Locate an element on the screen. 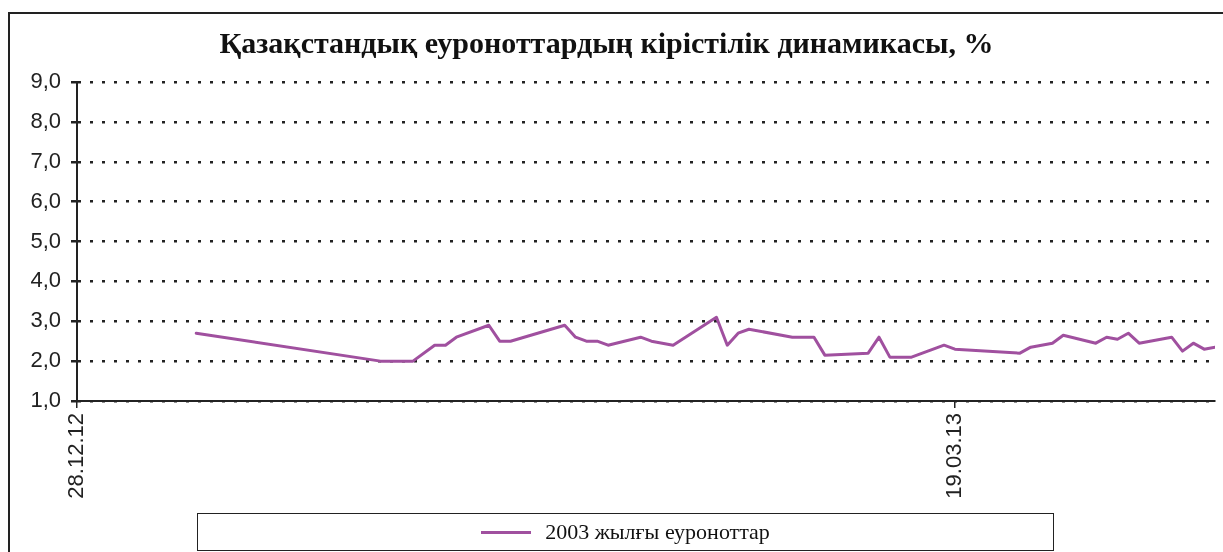 The height and width of the screenshot is (552, 1223). y-tick-label: 5,0 is located at coordinates (45, 240).